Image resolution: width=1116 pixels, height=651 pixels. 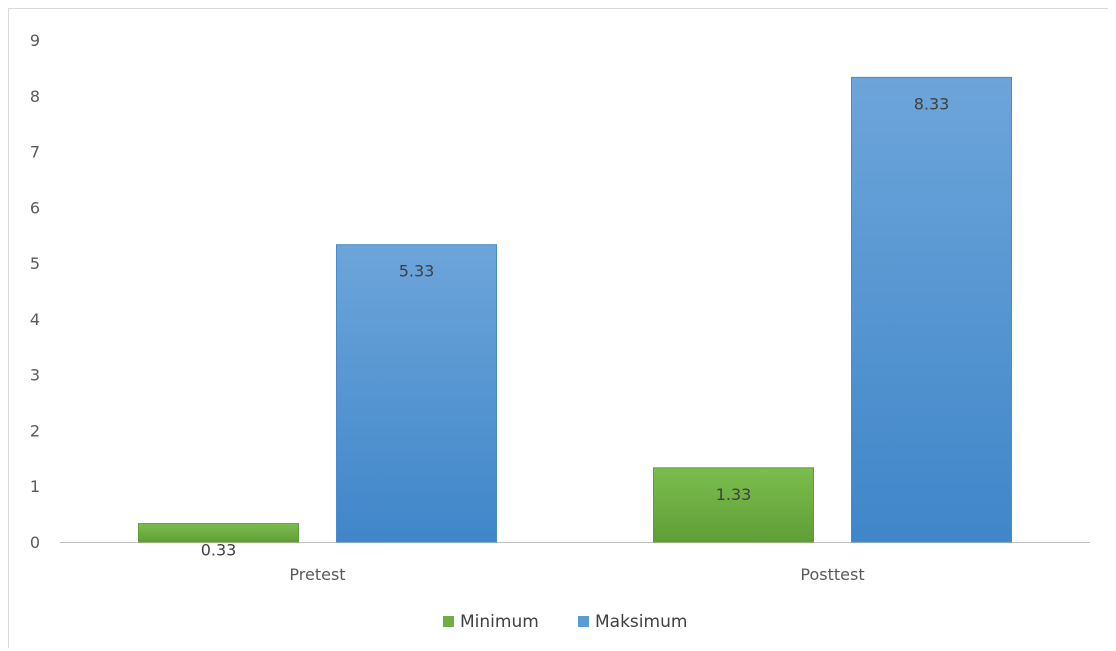 What do you see at coordinates (565, 622) in the screenshot?
I see `legend: Minimum Maksimum` at bounding box center [565, 622].